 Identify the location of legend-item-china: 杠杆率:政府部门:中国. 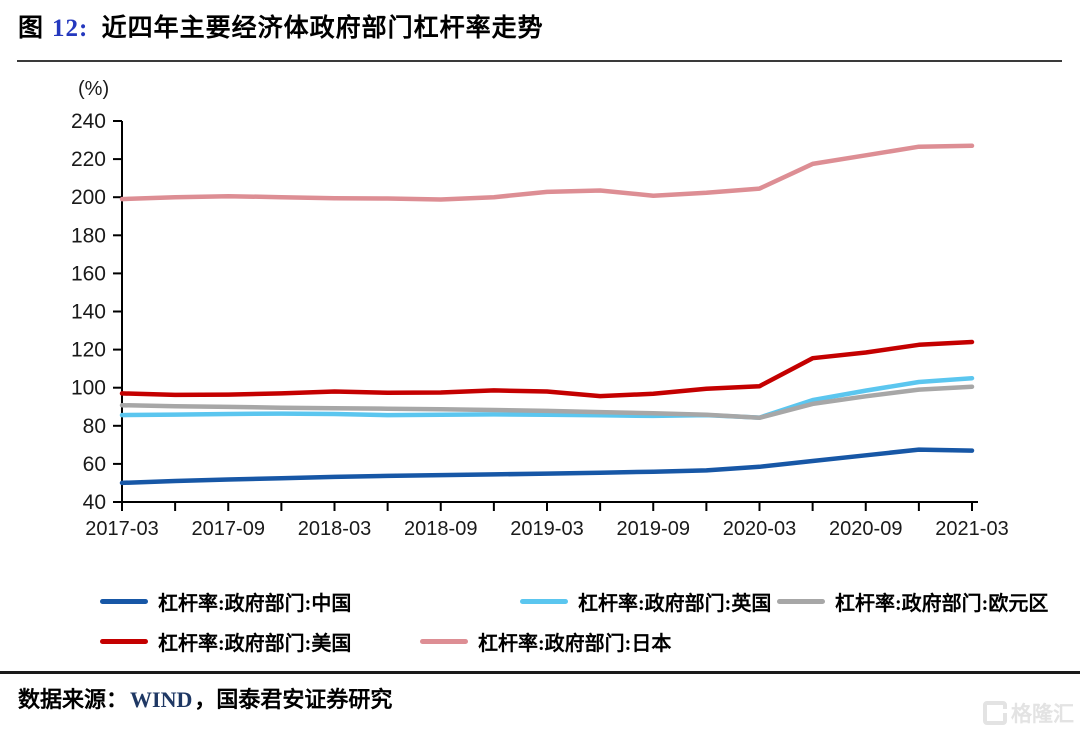
(226, 601).